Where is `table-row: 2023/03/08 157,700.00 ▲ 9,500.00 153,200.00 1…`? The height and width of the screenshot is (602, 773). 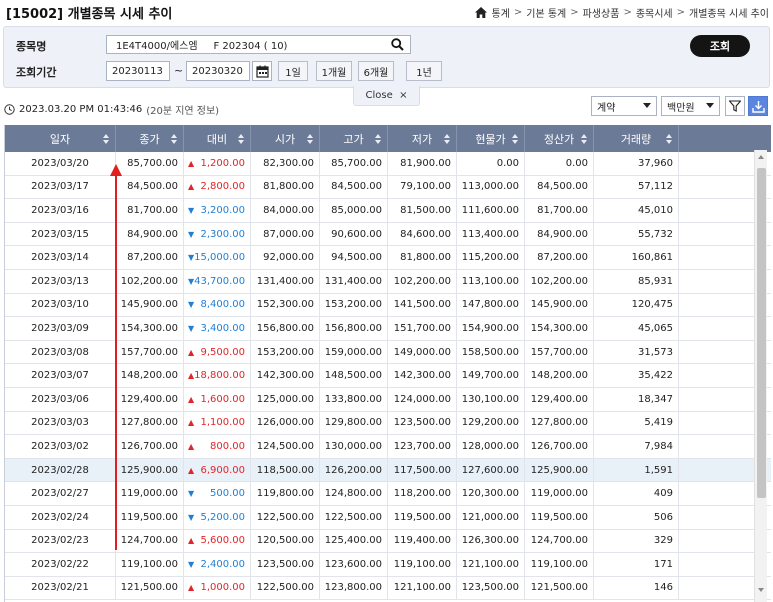
table-row: 2023/03/08 157,700.00 ▲ 9,500.00 153,200.00 1… is located at coordinates (388, 352).